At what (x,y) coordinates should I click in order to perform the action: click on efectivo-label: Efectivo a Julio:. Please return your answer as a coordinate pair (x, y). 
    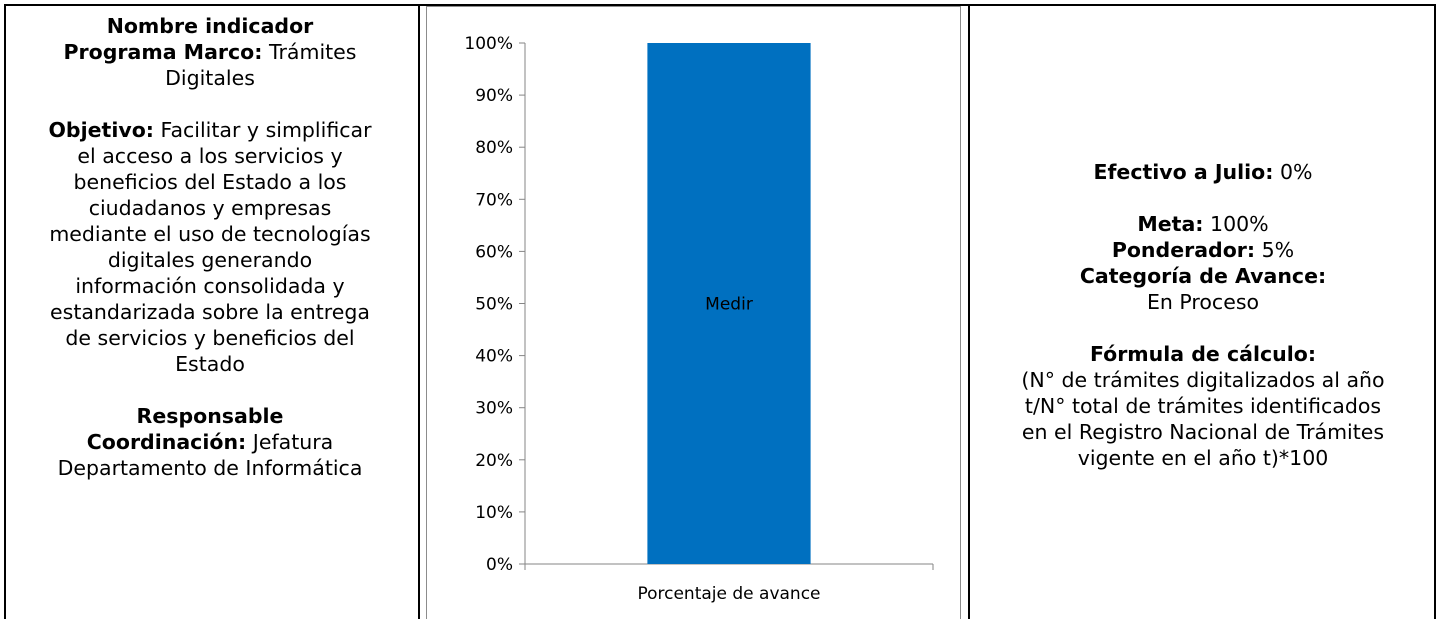
    Looking at the image, I should click on (1183, 172).